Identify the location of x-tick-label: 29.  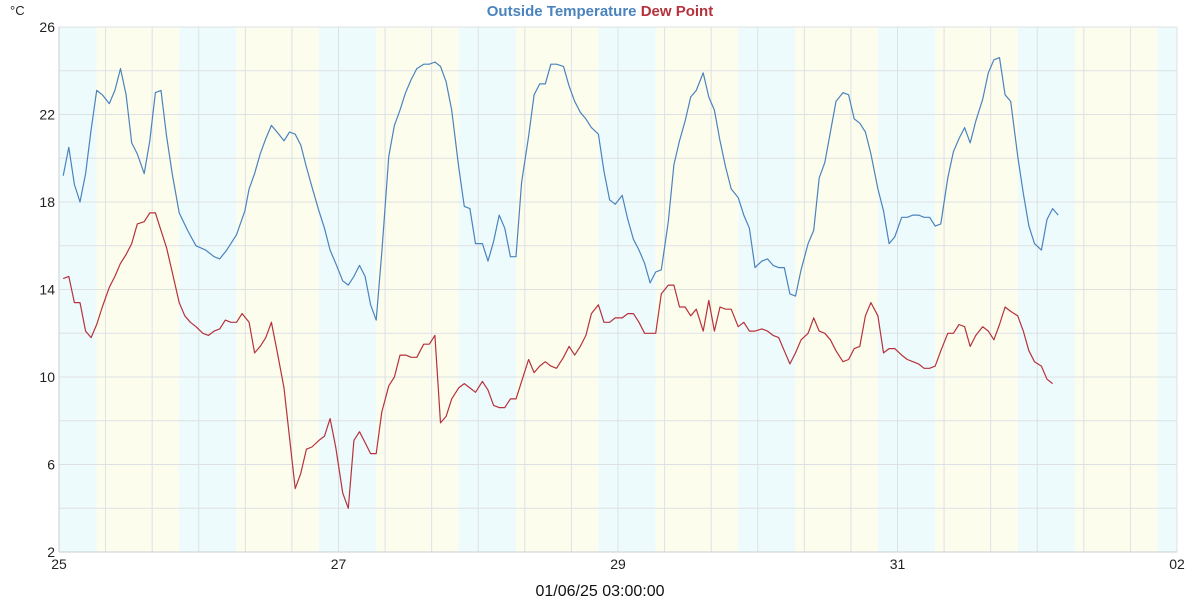
(618, 564).